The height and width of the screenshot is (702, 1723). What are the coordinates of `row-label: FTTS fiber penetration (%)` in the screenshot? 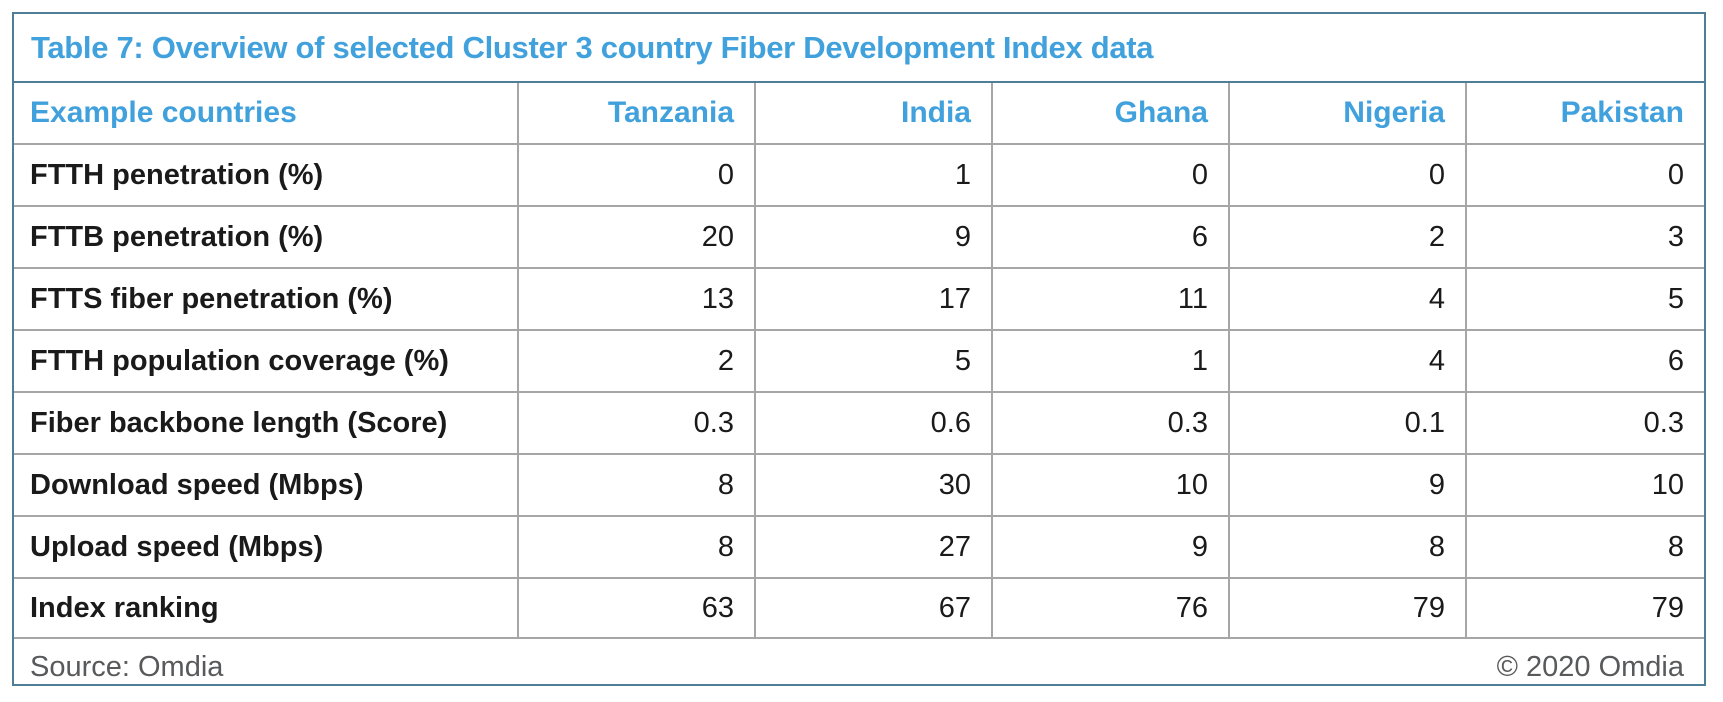 It's located at (266, 299).